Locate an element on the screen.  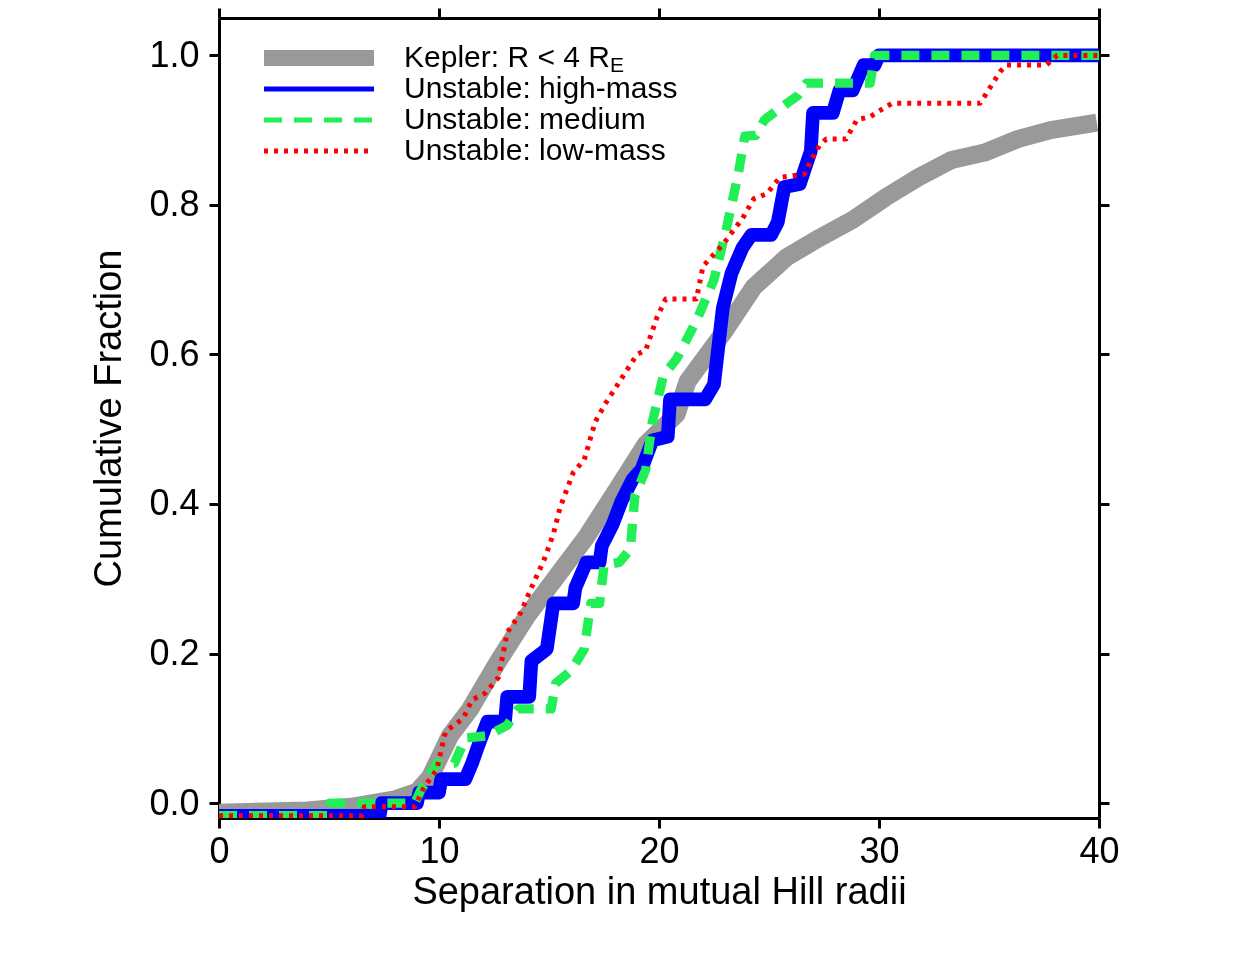
y-tick-label: 0.4 is located at coordinates (174, 503).